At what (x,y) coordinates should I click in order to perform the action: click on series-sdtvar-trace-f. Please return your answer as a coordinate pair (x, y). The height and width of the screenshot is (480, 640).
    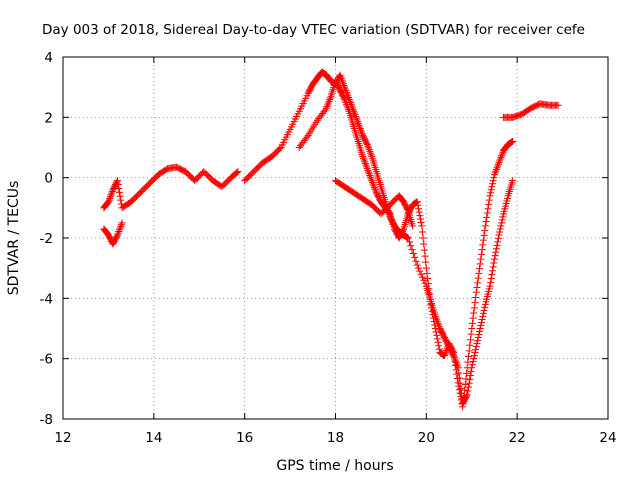
    Looking at the image, I should click on (531, 110).